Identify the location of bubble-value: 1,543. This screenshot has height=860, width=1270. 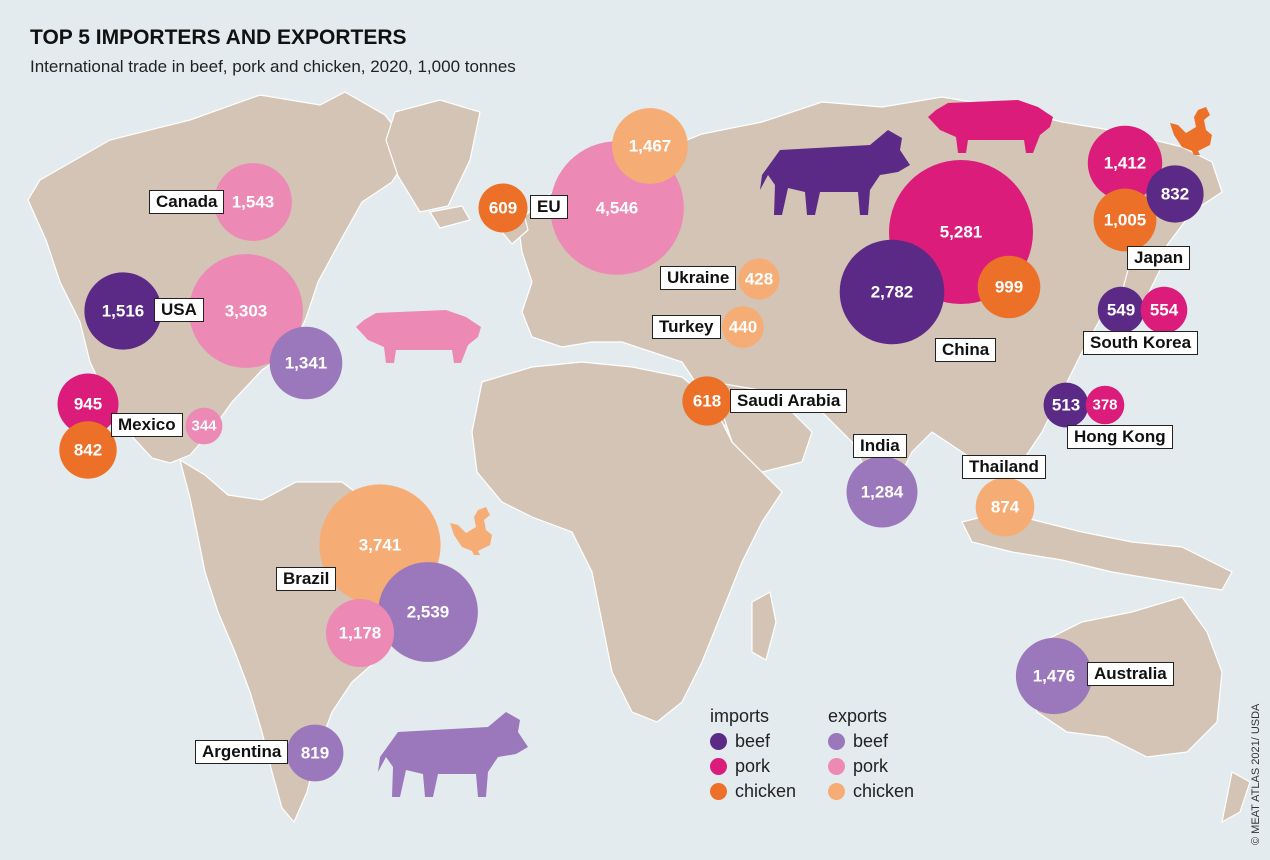
(253, 202).